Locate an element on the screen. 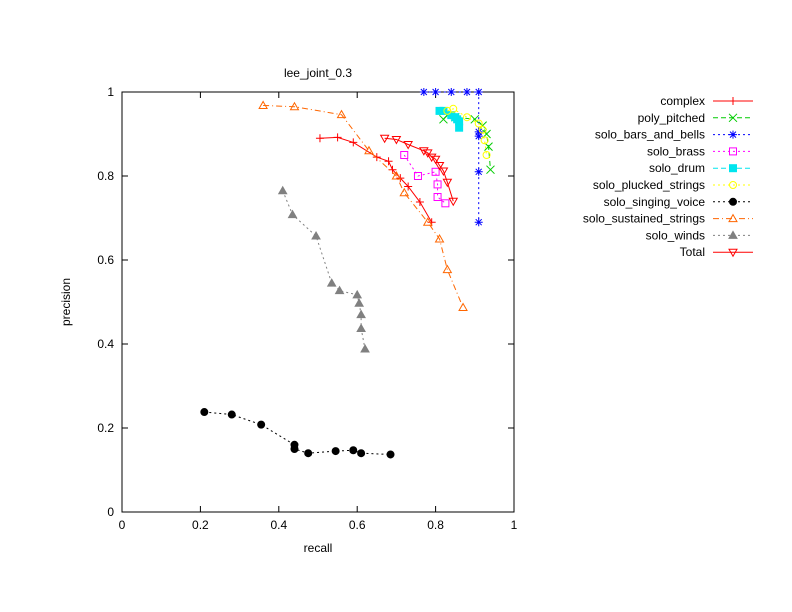 The height and width of the screenshot is (612, 792). series-solo-plucked-strings is located at coordinates (467, 131).